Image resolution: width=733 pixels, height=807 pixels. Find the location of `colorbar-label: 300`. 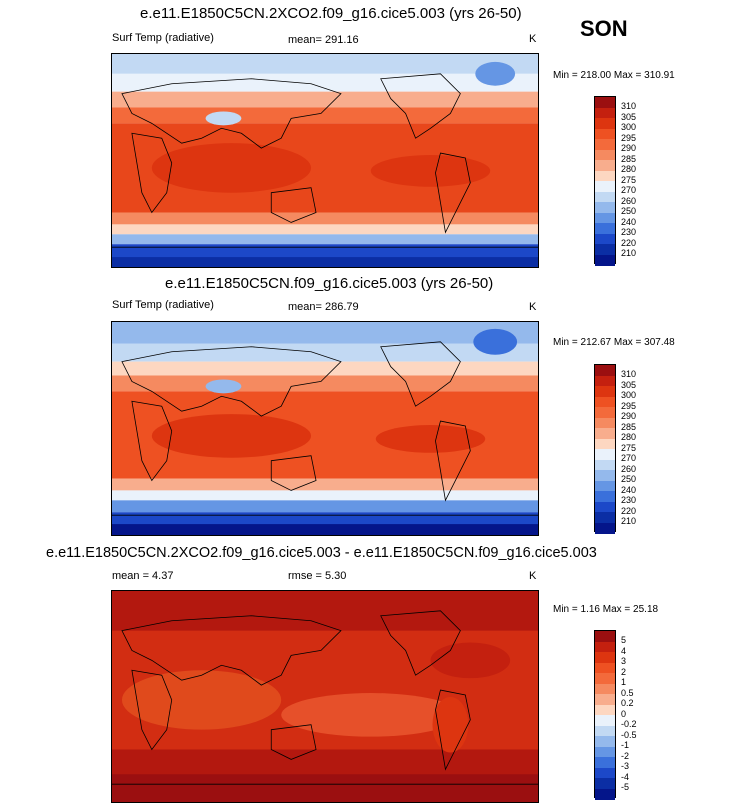

colorbar-label: 300 is located at coordinates (629, 127).